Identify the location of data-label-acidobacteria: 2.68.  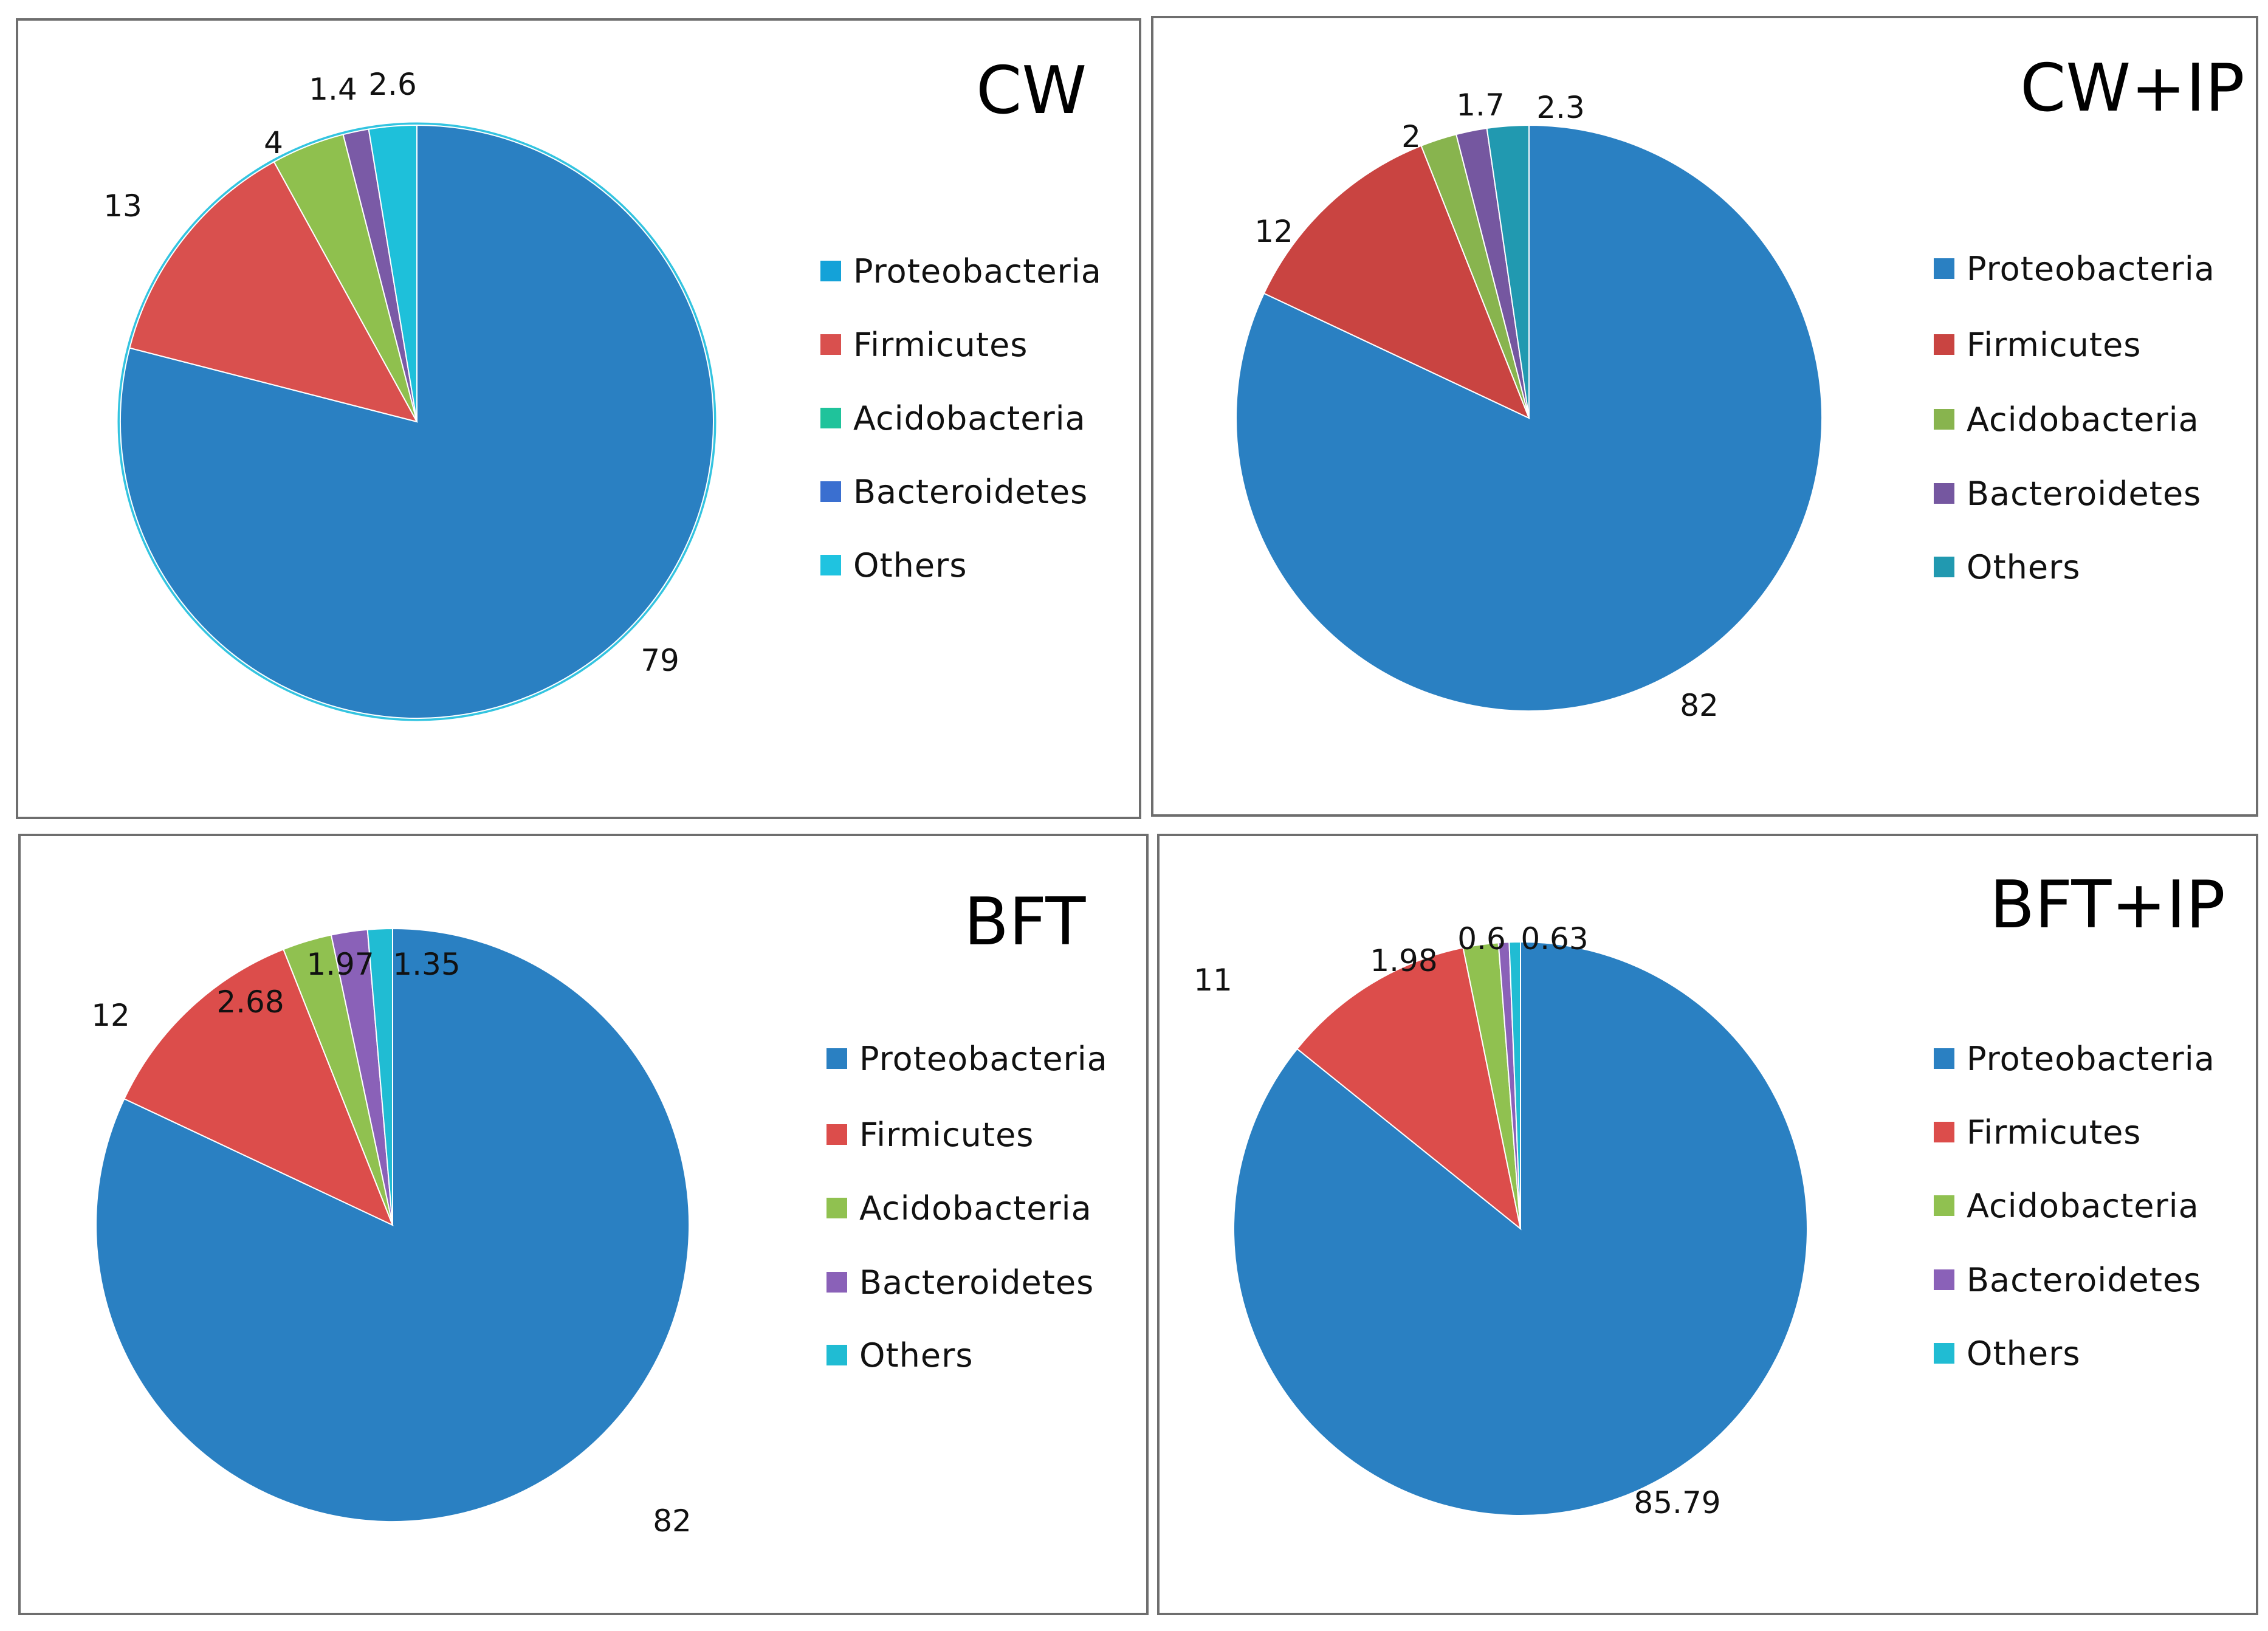
(250, 1002).